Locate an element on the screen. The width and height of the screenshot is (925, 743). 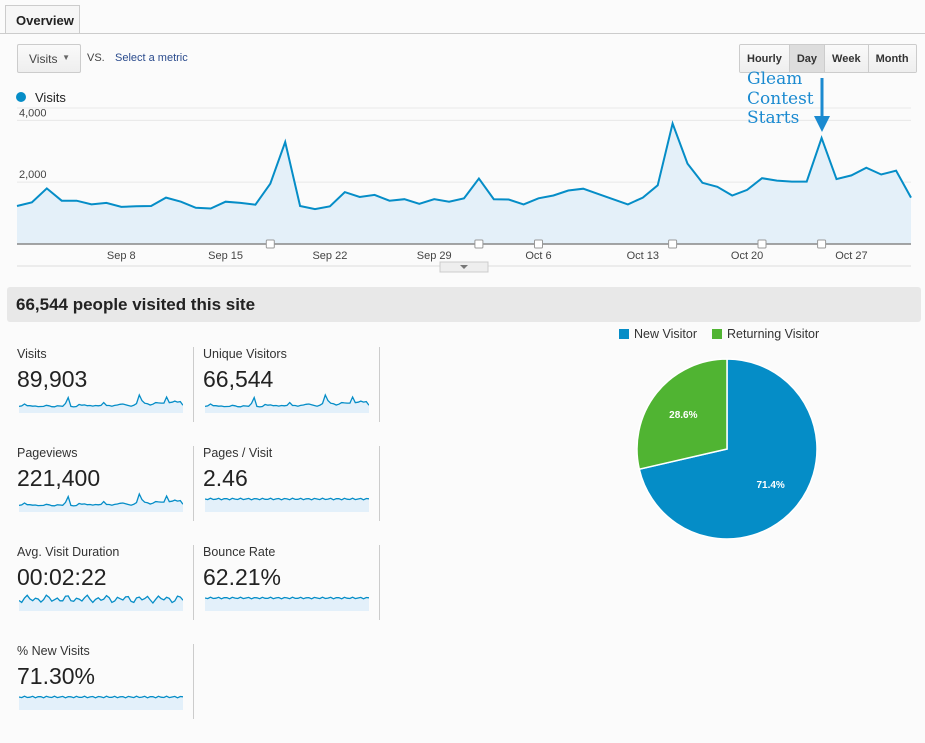
metric-select-value: Visits is located at coordinates (43, 59).